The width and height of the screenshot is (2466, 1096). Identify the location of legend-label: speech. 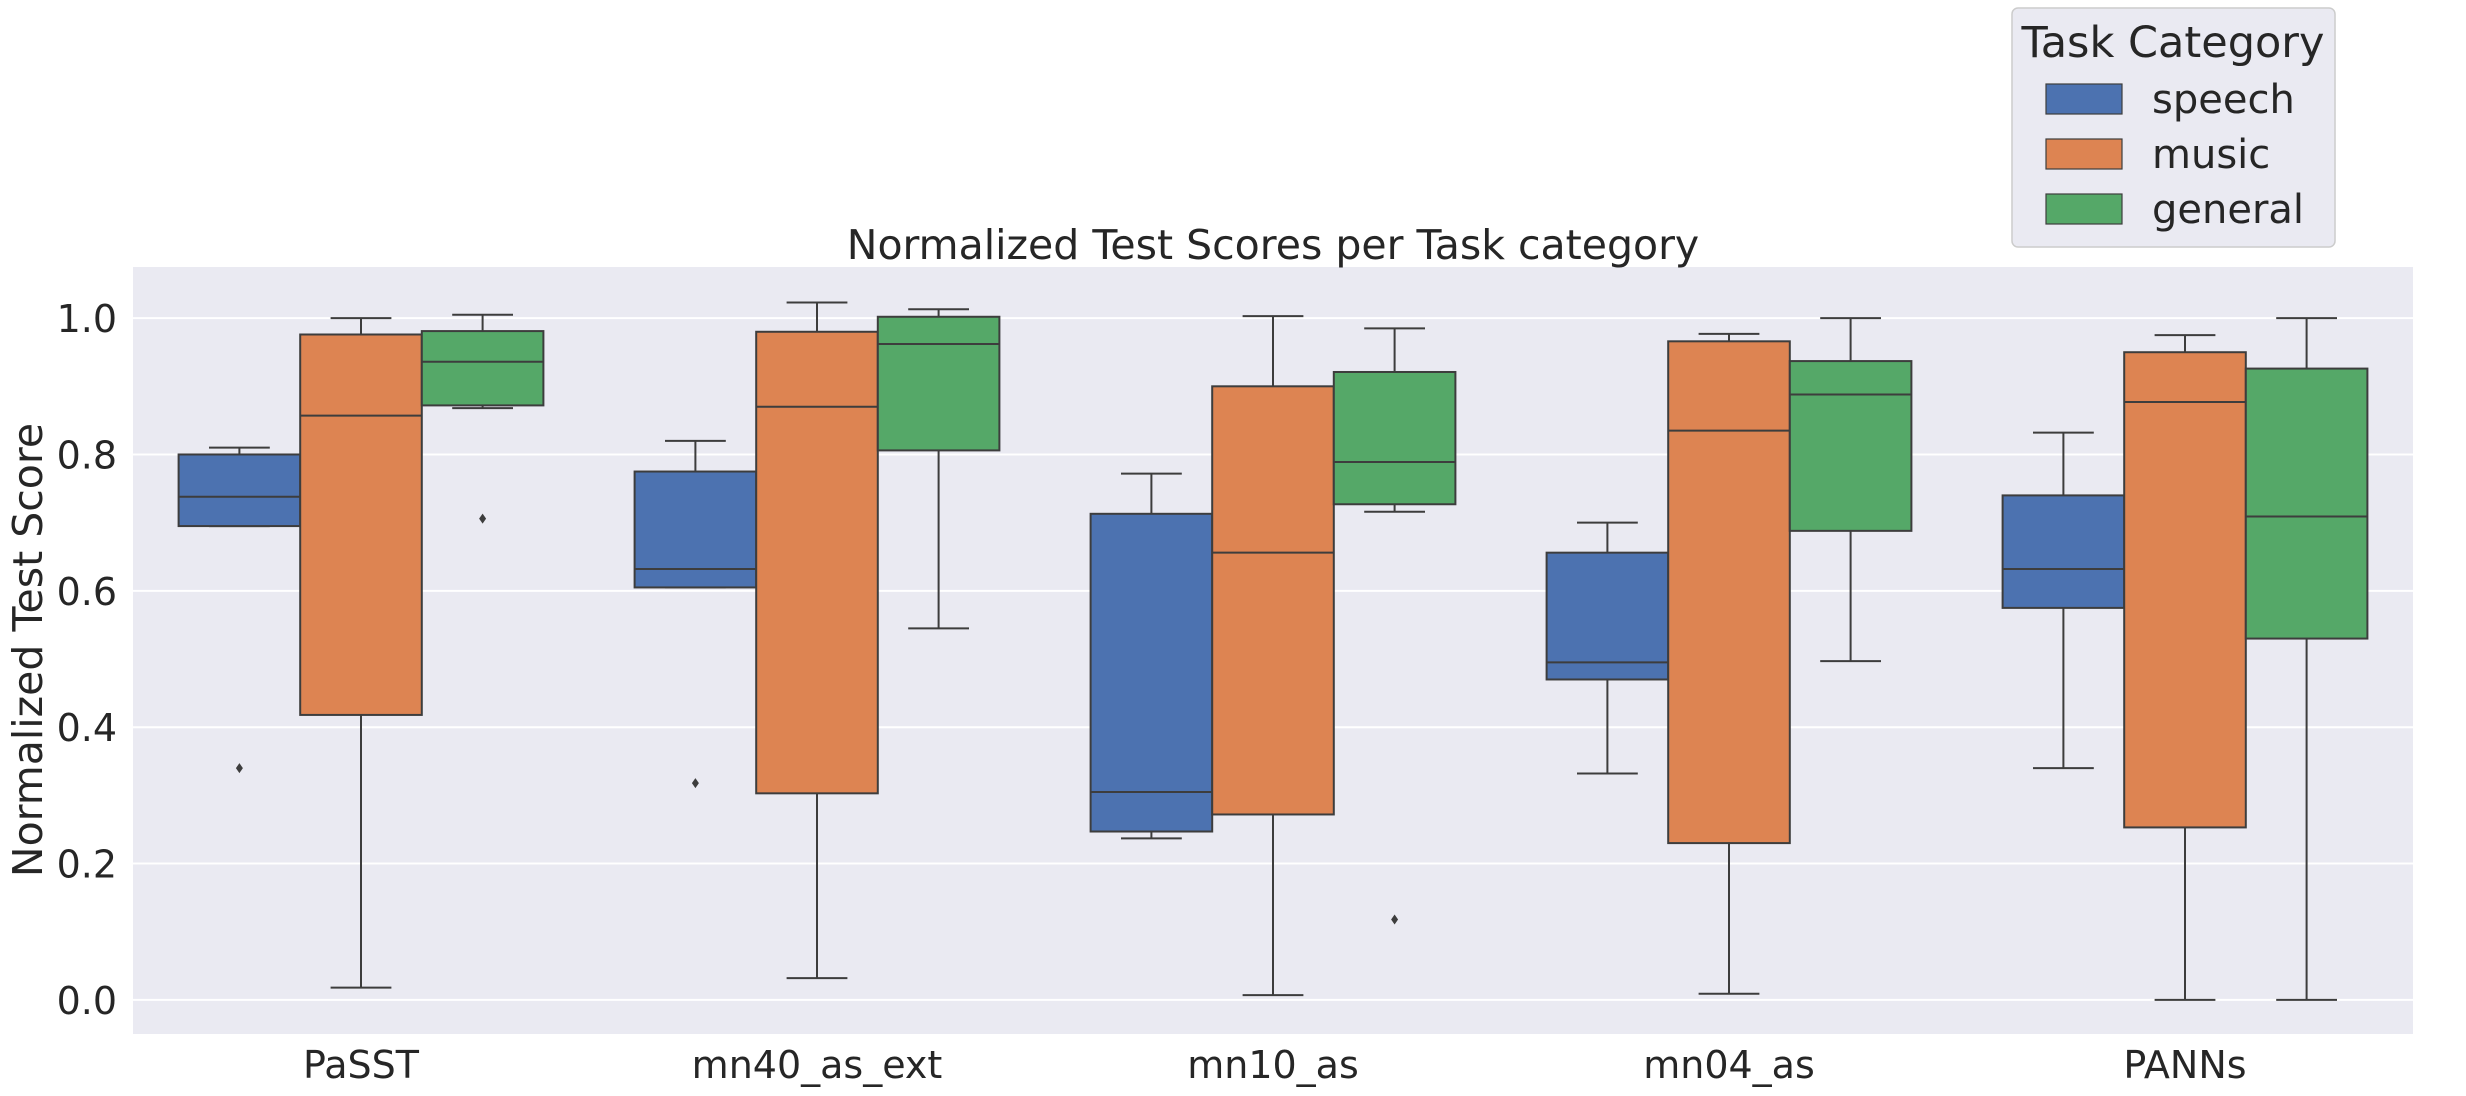
(2223, 100).